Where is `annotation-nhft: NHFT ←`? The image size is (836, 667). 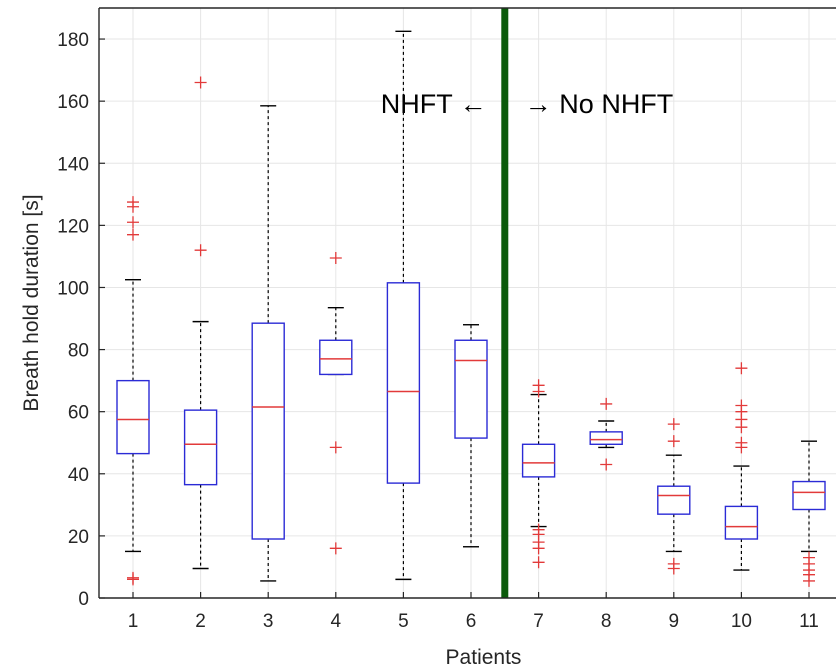 annotation-nhft: NHFT ← is located at coordinates (434, 104).